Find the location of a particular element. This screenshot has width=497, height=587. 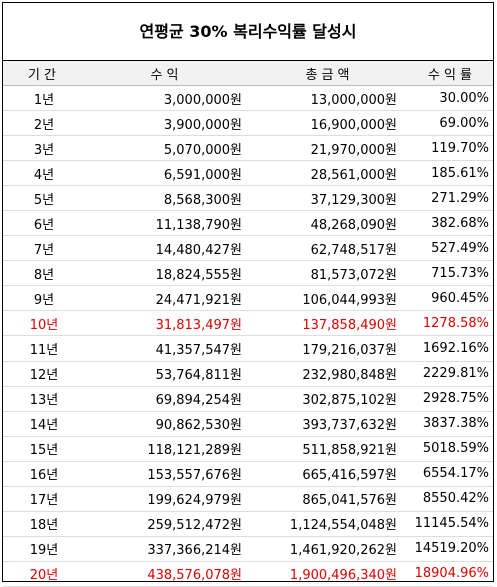

rate-cell: 1278.58% is located at coordinates (452, 323).